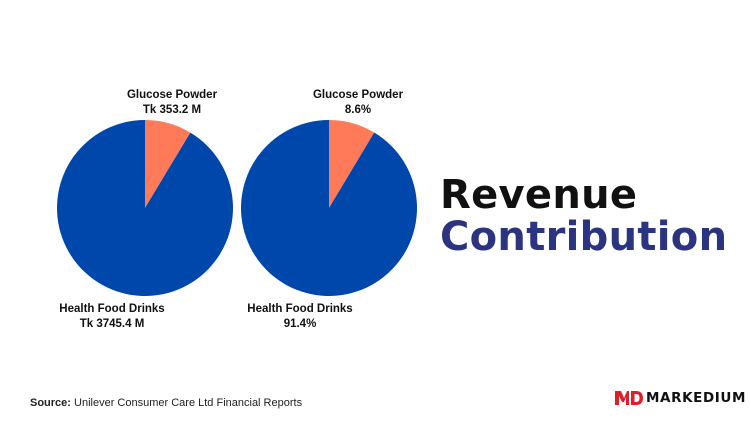  I want to click on pie-2-label-health-food-drinks-value: 91.4%, so click(300, 324).